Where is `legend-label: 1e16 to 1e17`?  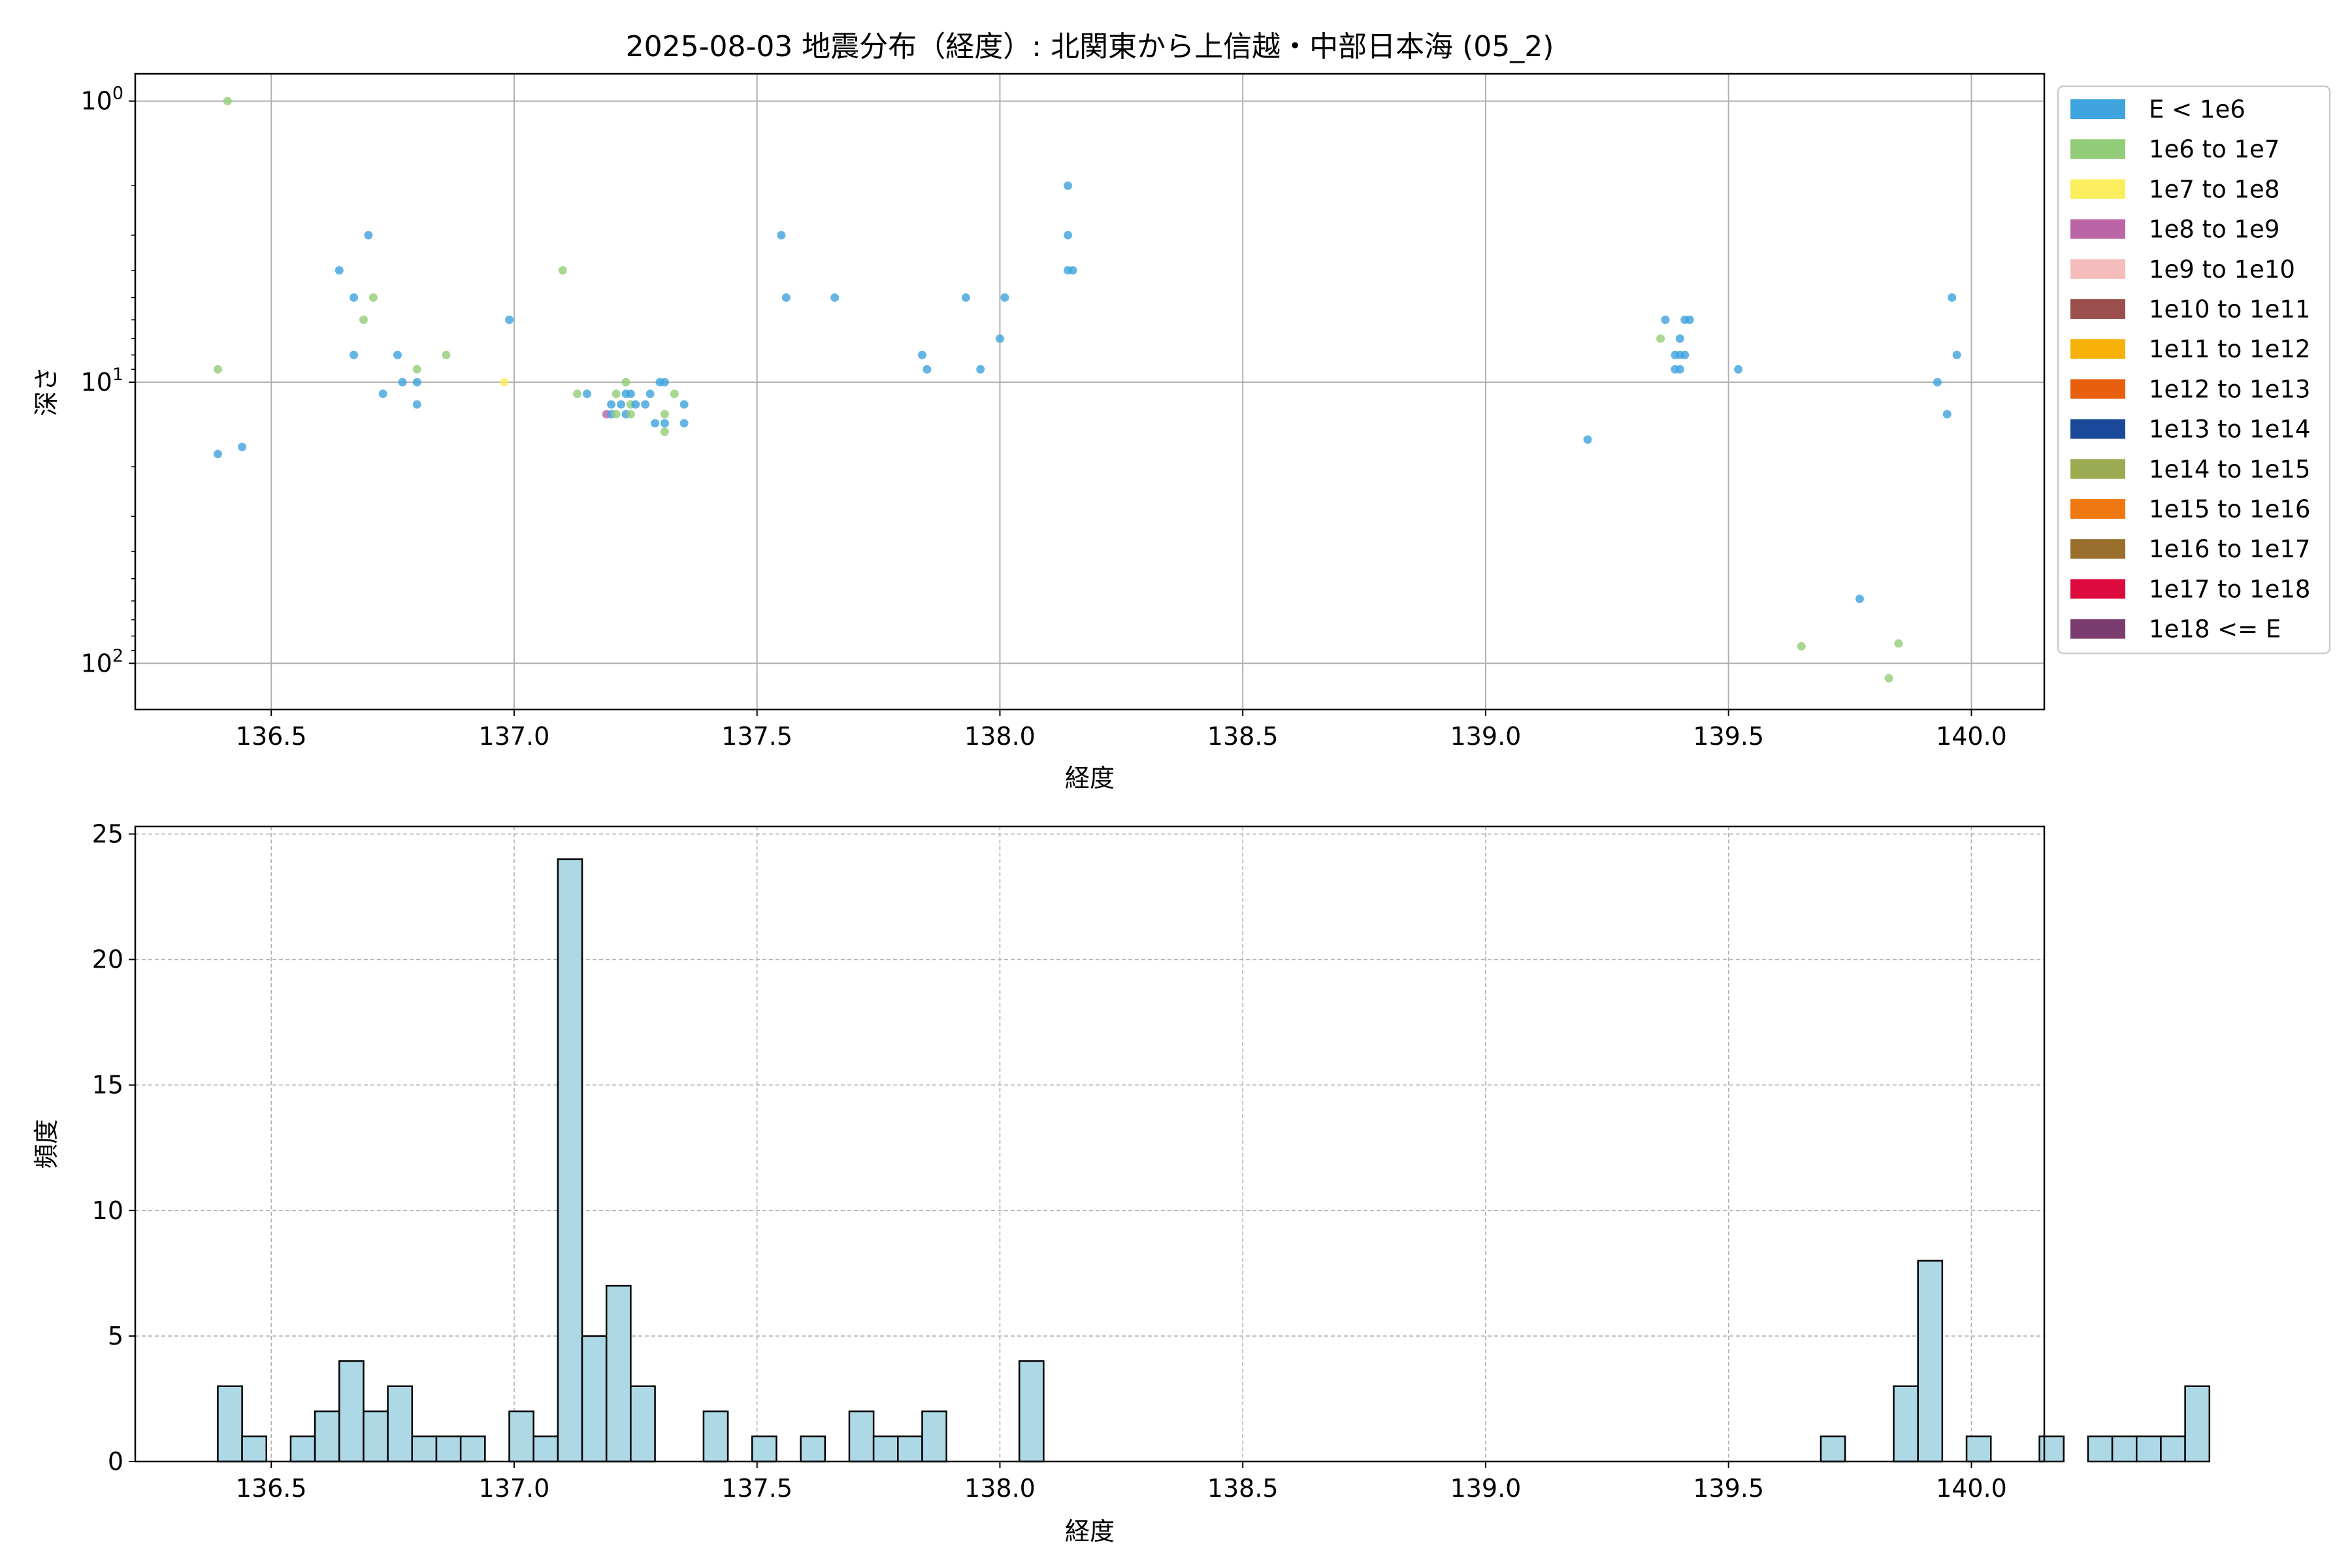
legend-label: 1e16 to 1e17 is located at coordinates (2229, 549).